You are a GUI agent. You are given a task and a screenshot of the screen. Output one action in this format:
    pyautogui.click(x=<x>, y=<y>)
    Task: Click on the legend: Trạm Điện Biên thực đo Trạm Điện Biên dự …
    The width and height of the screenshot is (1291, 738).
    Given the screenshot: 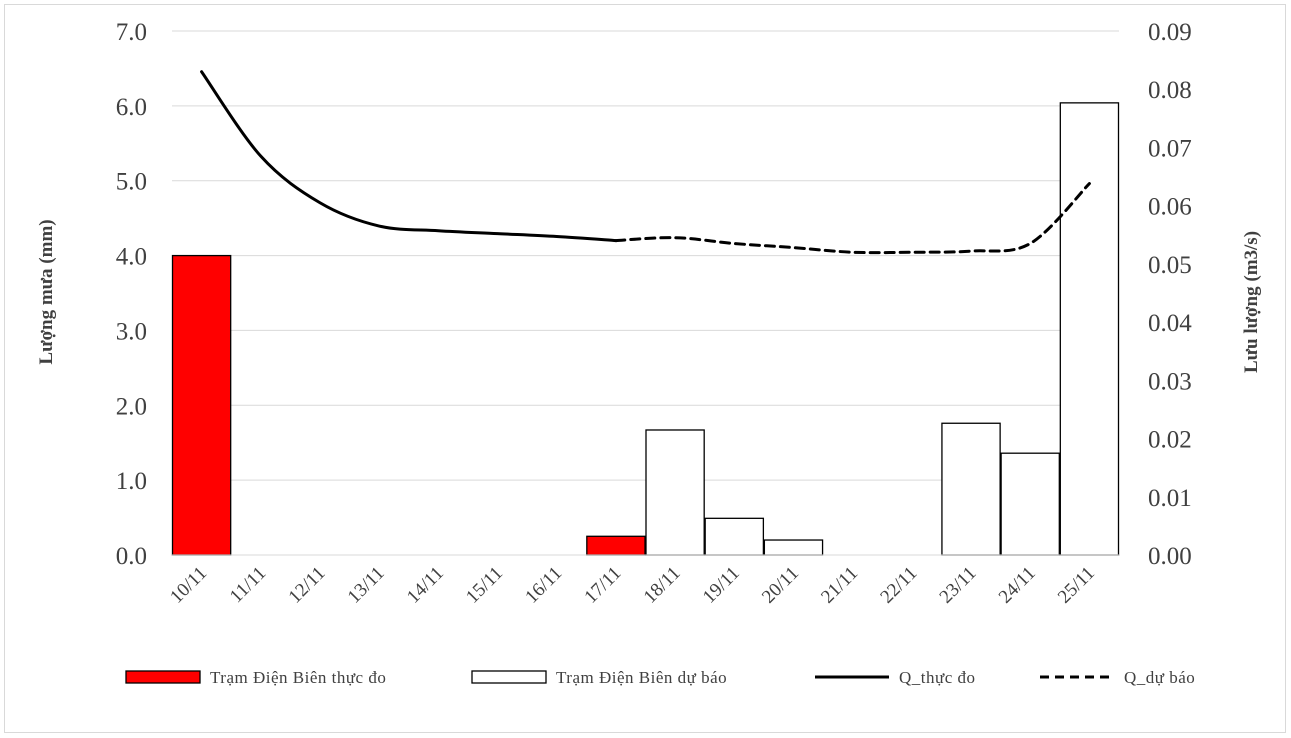 What is the action you would take?
    pyautogui.click(x=660, y=677)
    